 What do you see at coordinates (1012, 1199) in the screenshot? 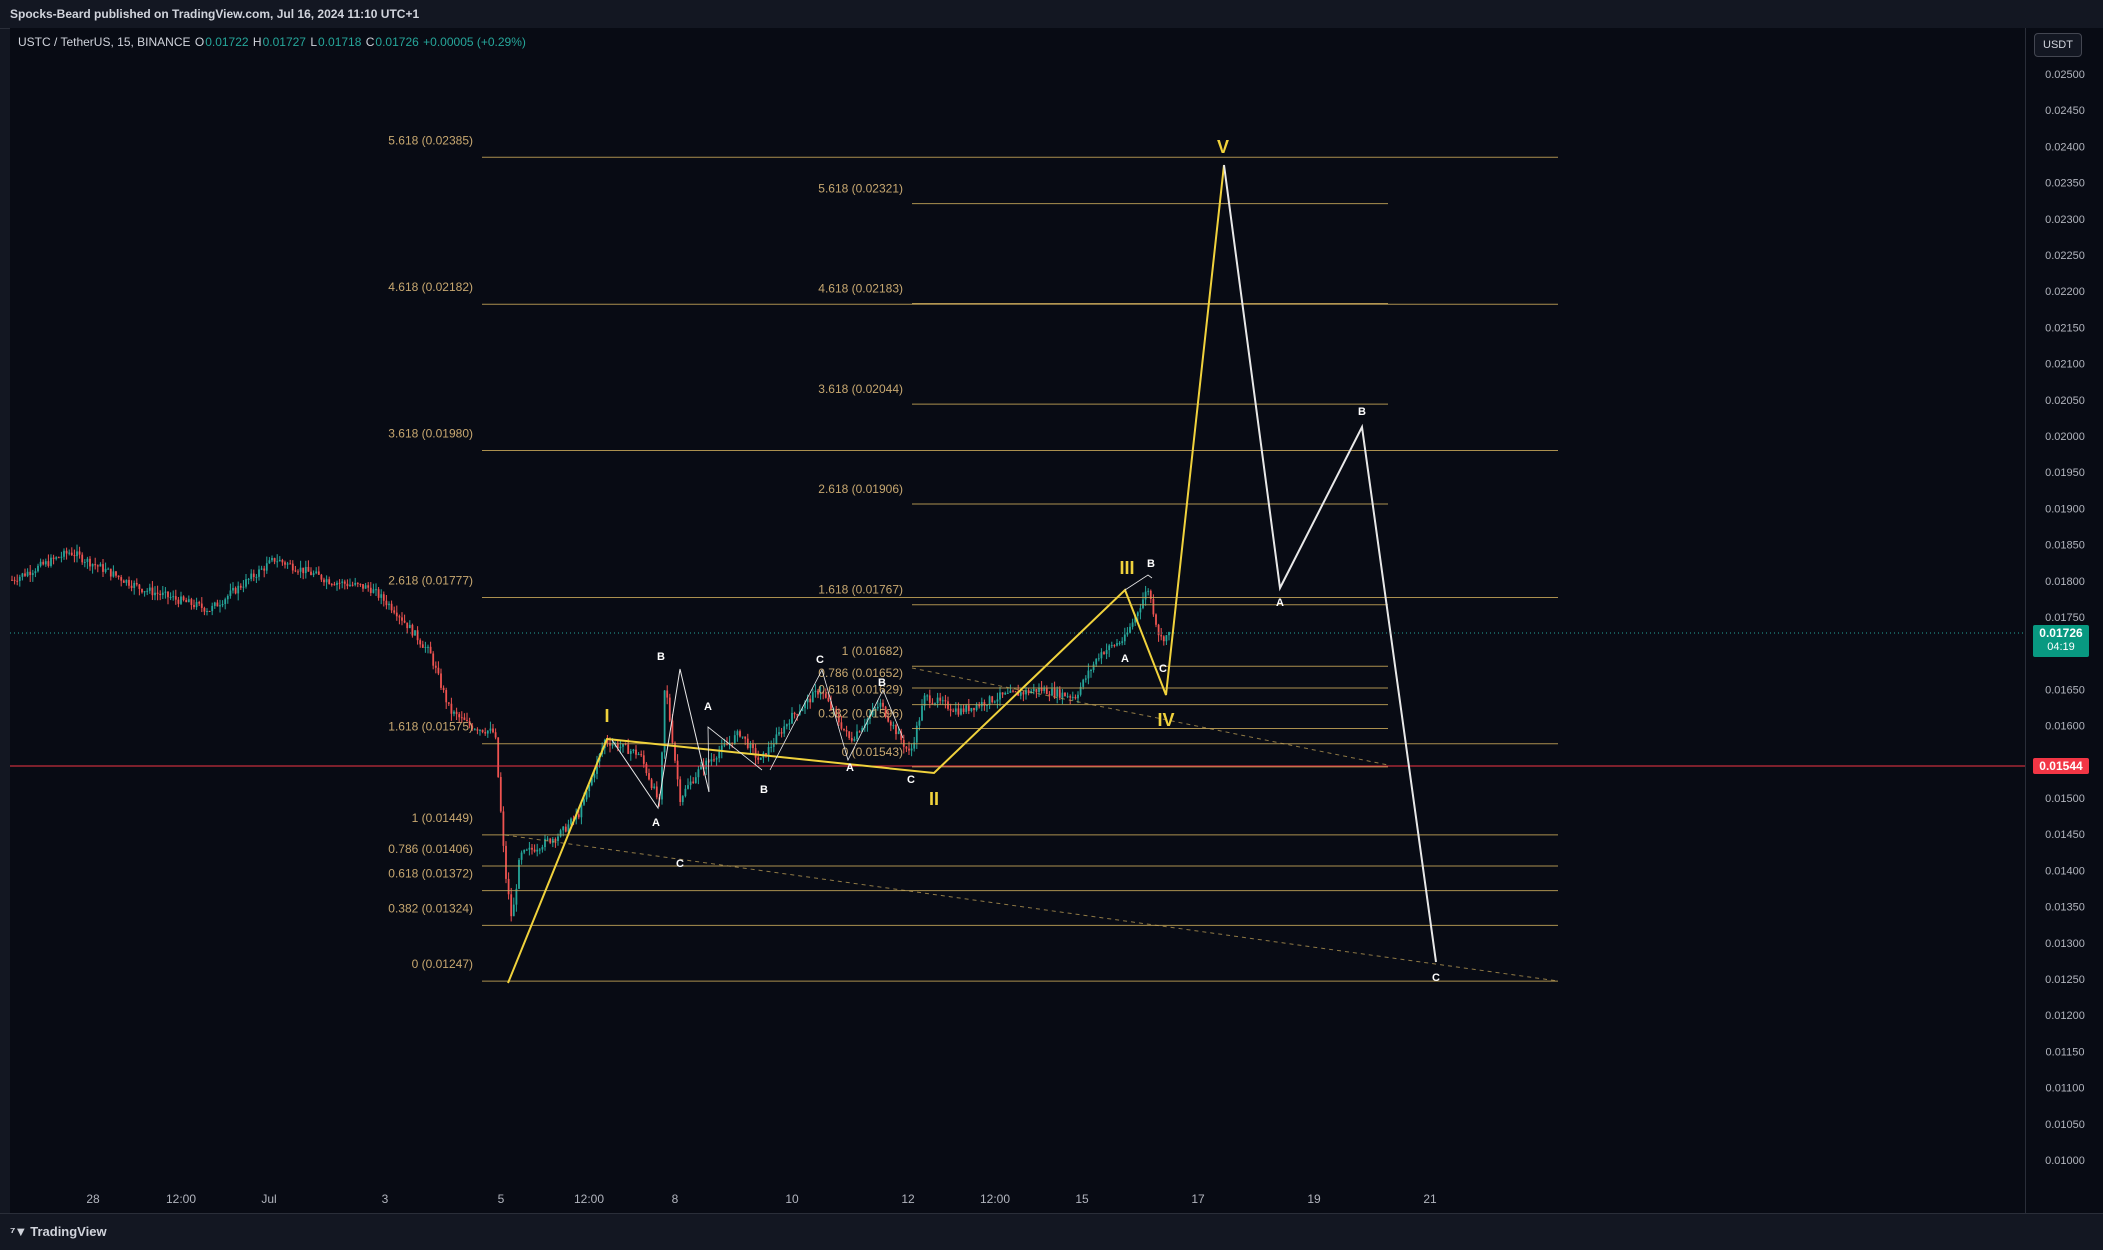
I see `time-axis: 28 12:00 Jul 3 5 12:00 8 10 12 12:00 15 17 19 21` at bounding box center [1012, 1199].